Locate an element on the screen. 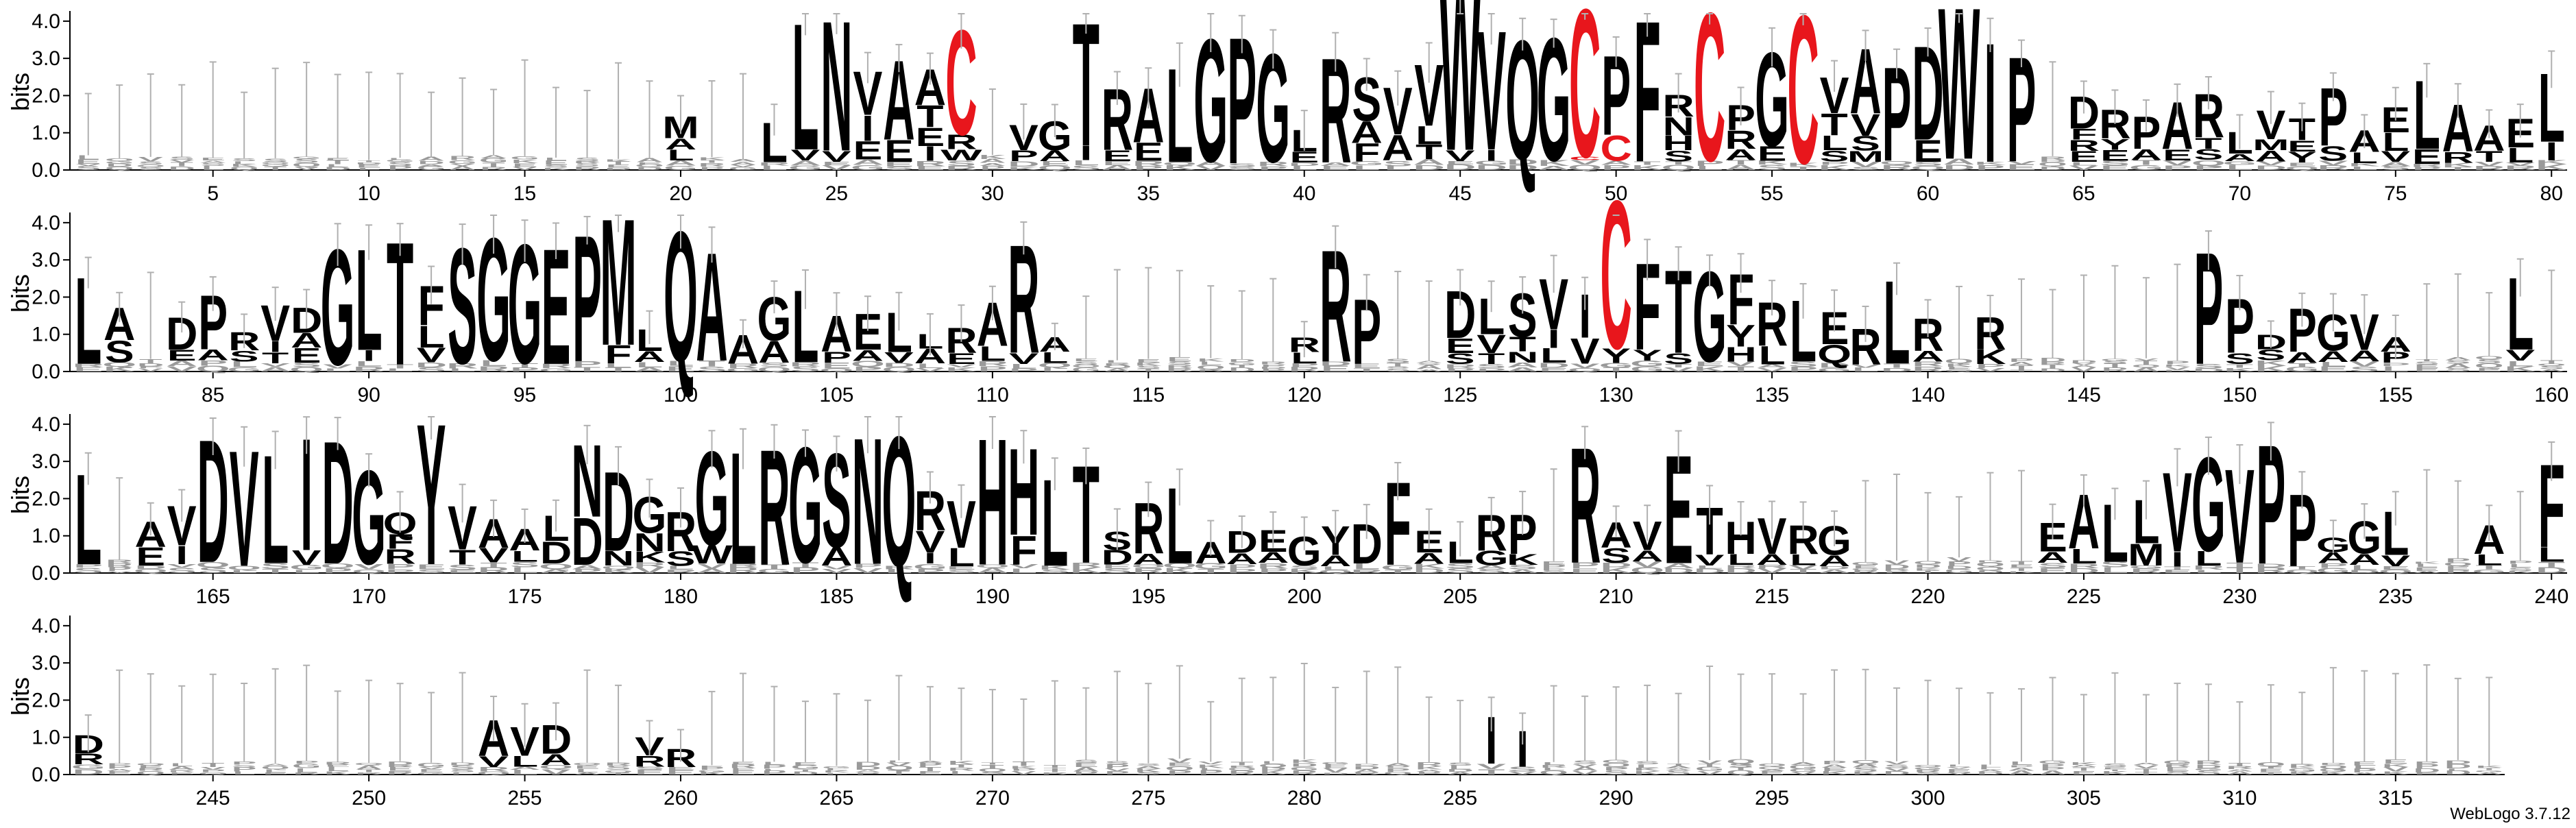  x-tick-label: 205 is located at coordinates (1460, 596).